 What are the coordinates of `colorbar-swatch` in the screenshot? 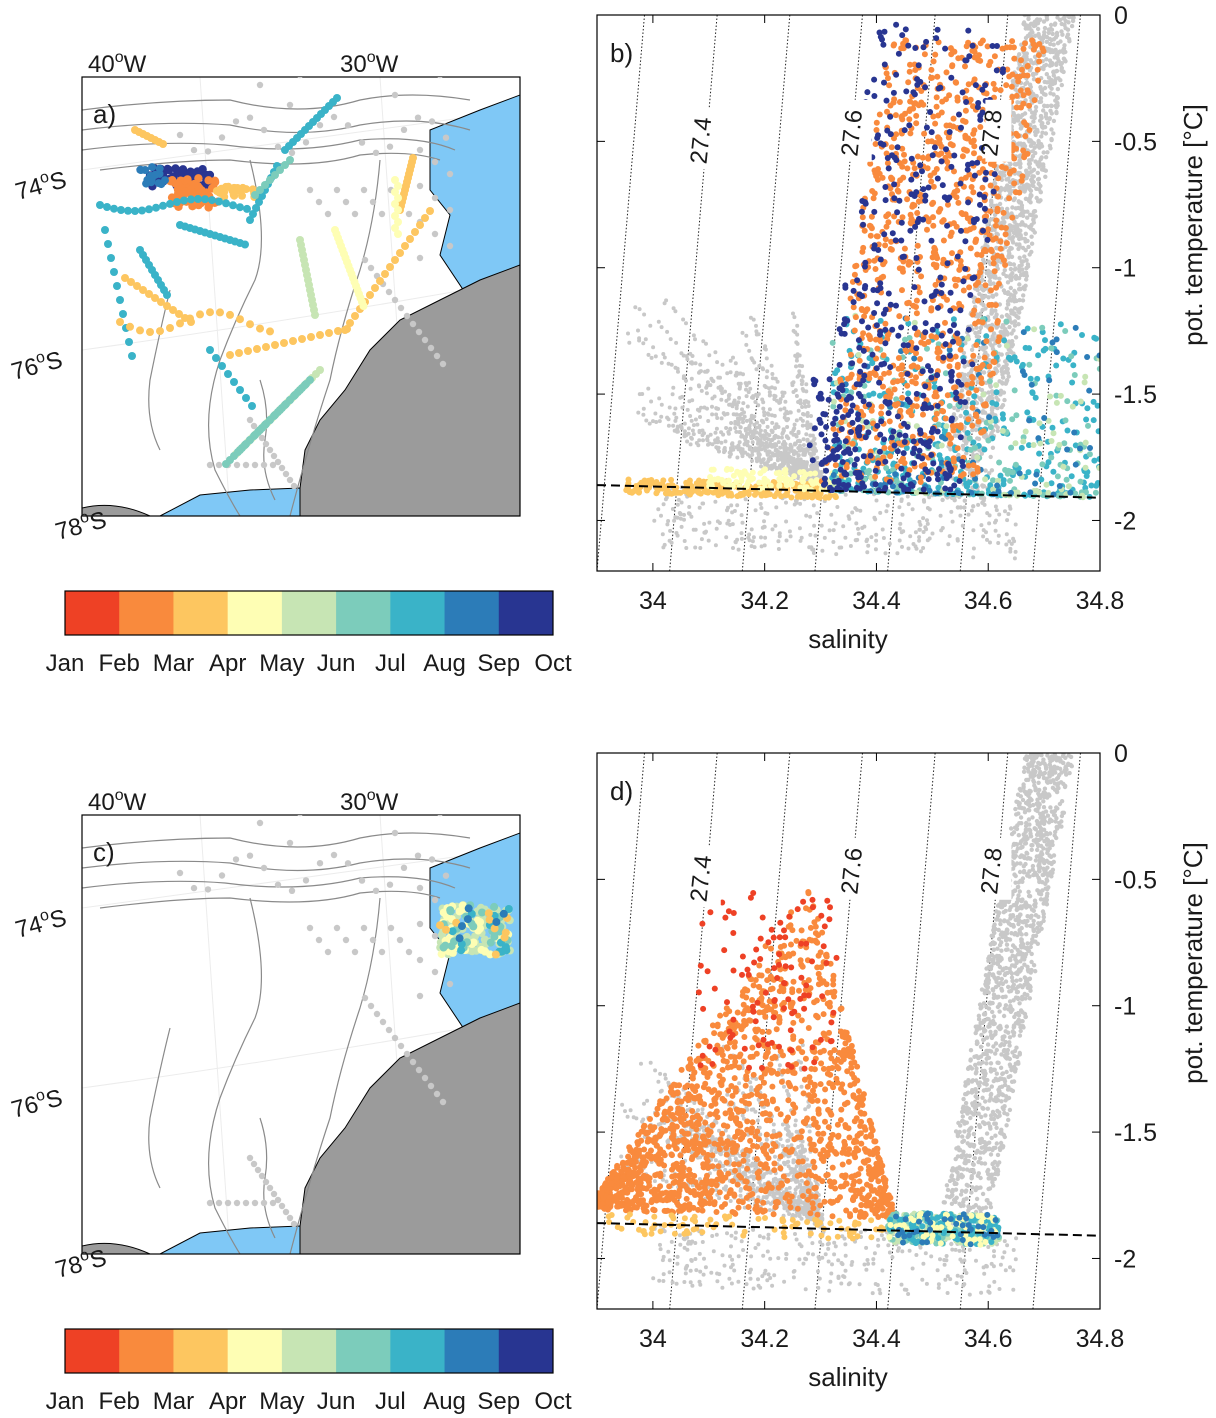 It's located at (418, 613).